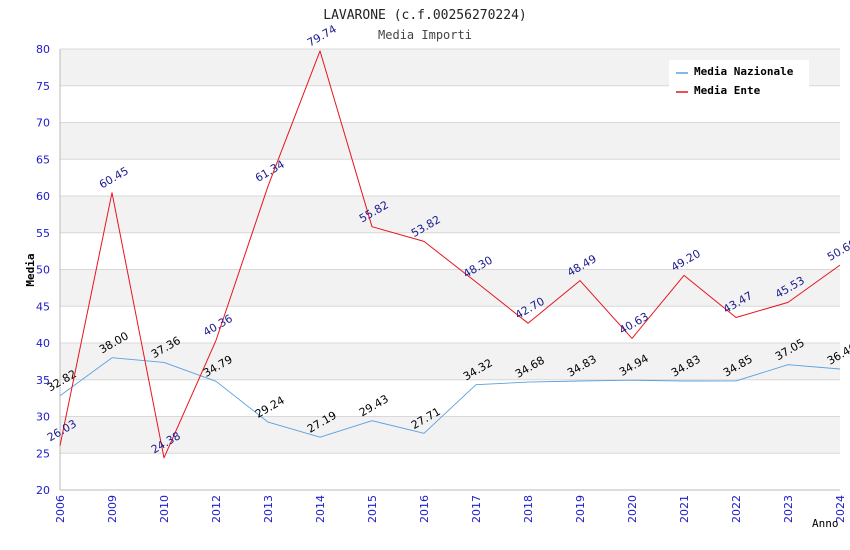  What do you see at coordinates (425, 15) in the screenshot?
I see `chart-title: LAVARONE (c.f.00256270224)` at bounding box center [425, 15].